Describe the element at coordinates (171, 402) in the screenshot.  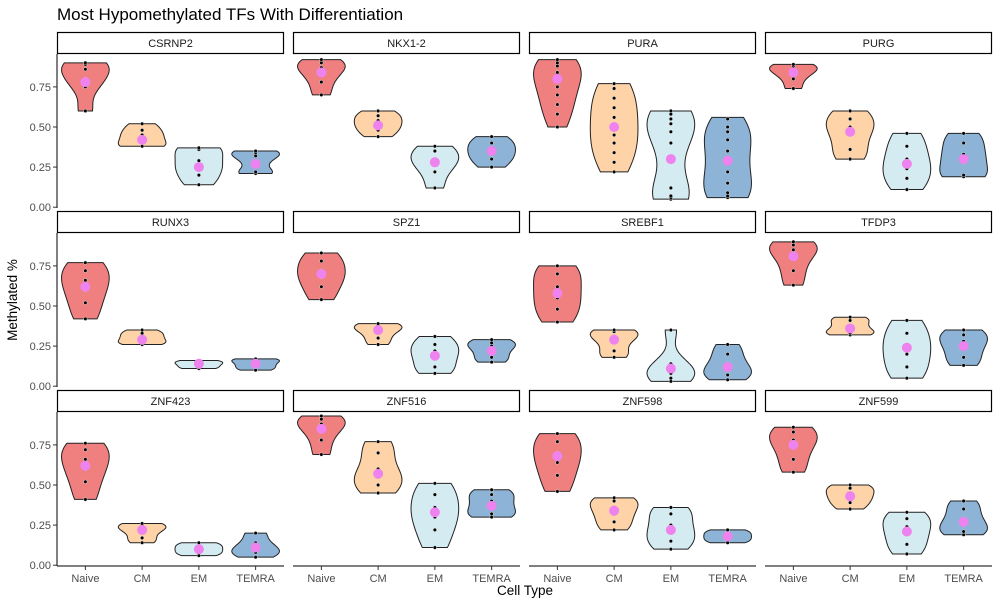
I see `facet-strip-label: ZNF423` at that location.